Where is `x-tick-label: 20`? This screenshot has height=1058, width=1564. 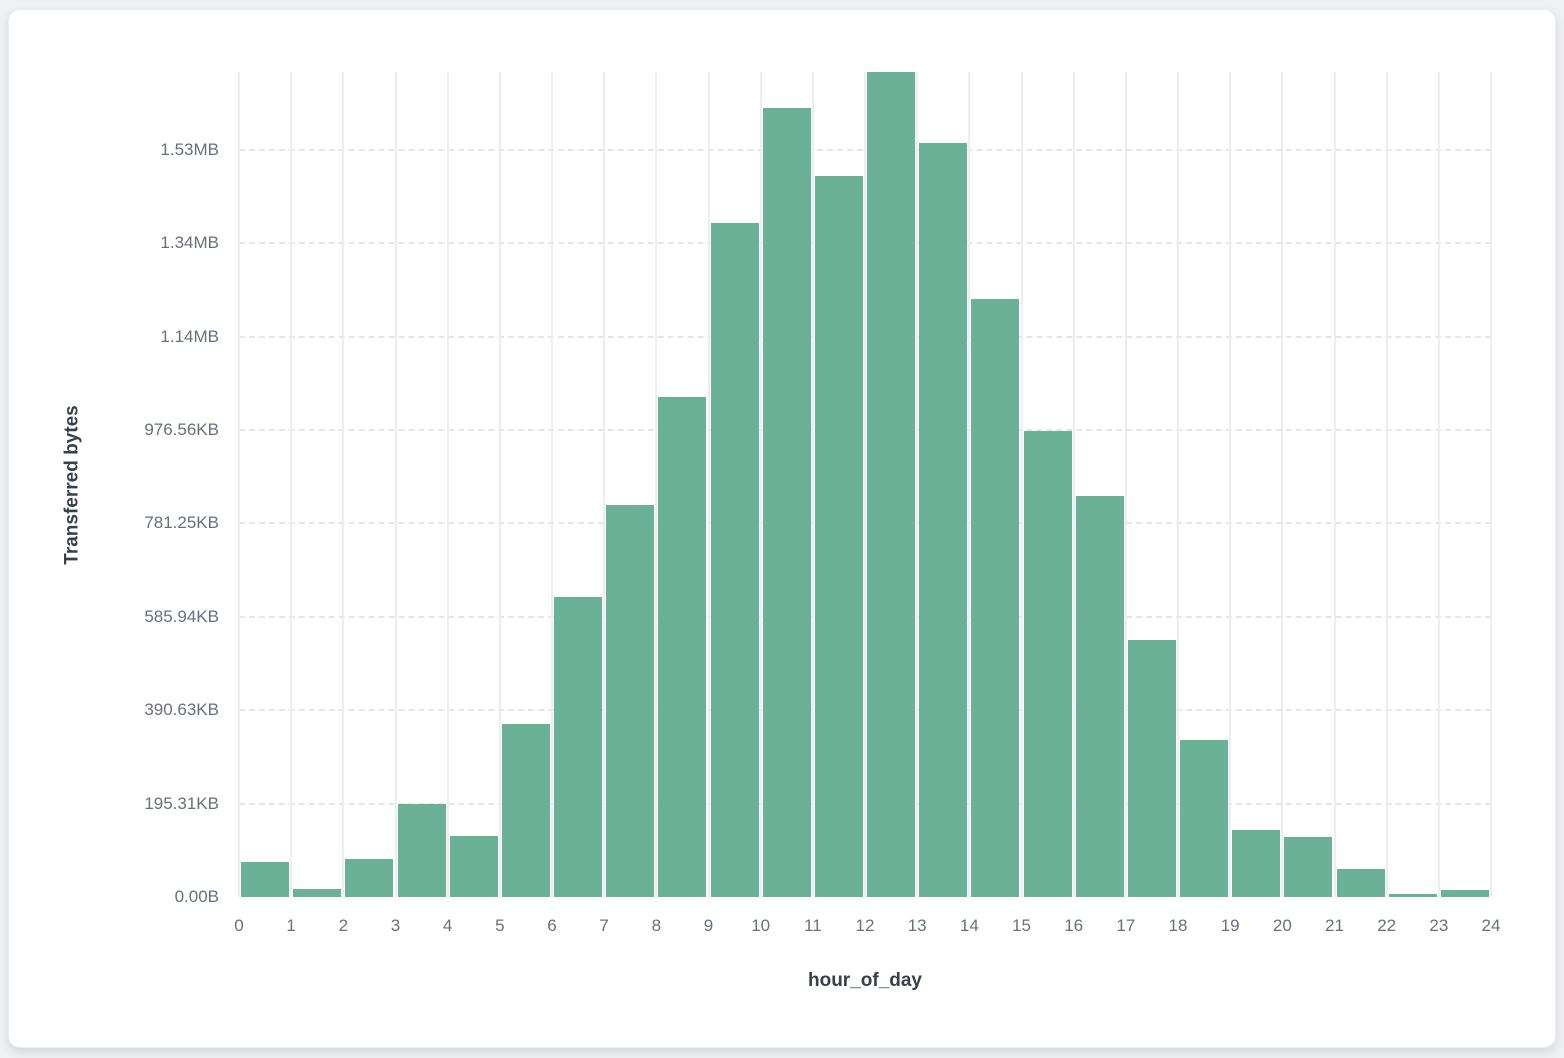 x-tick-label: 20 is located at coordinates (1282, 925).